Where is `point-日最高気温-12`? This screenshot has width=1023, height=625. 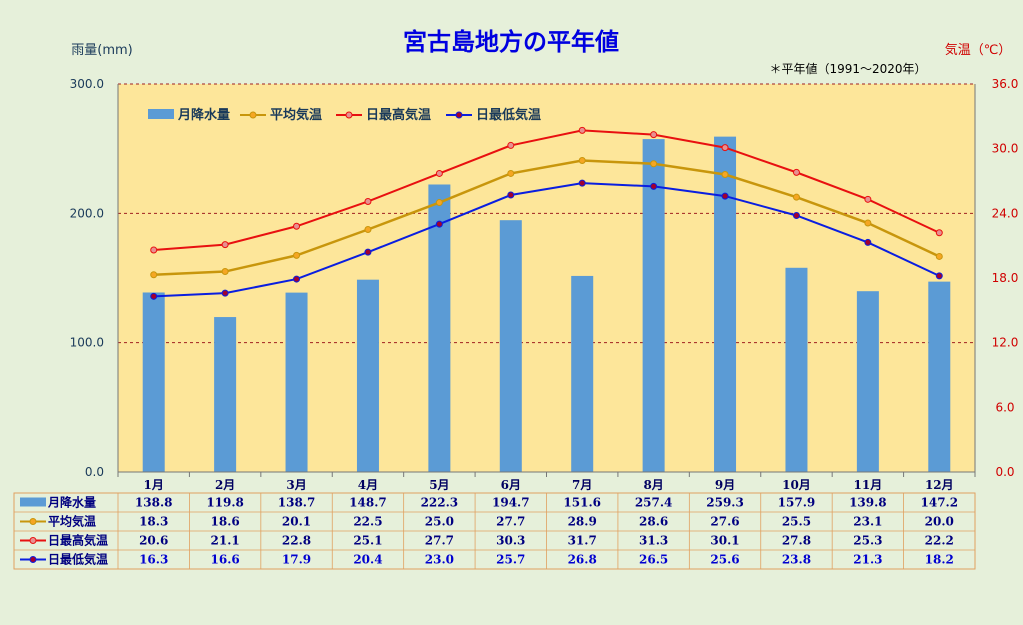 point-日最高気温-12 is located at coordinates (939, 233).